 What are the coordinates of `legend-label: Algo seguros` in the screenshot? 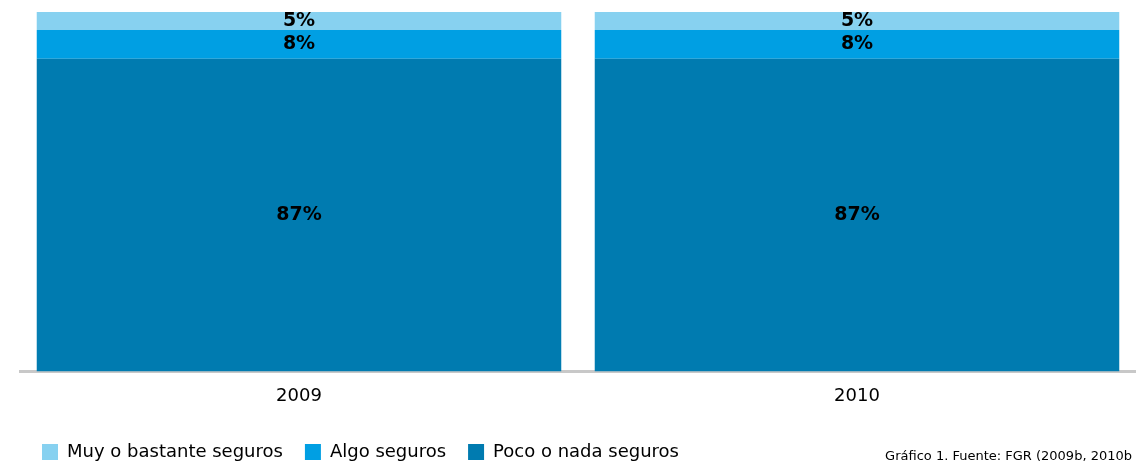 It's located at (388, 450).